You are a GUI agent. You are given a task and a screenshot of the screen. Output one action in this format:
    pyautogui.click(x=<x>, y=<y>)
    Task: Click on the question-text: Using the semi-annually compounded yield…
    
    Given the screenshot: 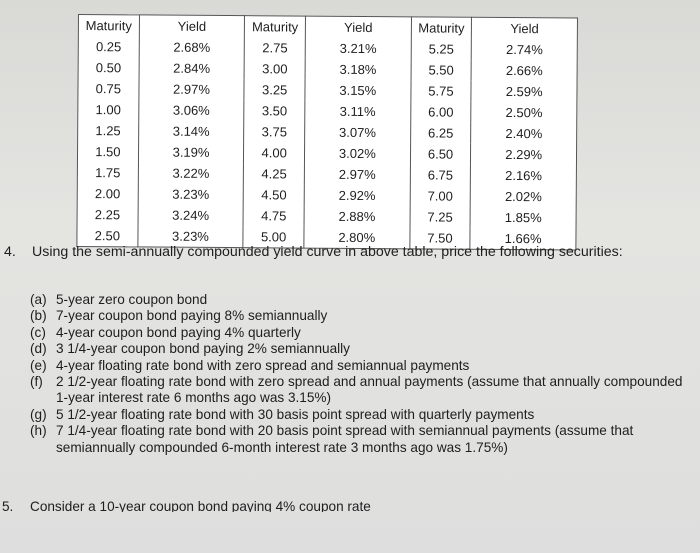 What is the action you would take?
    pyautogui.click(x=327, y=252)
    